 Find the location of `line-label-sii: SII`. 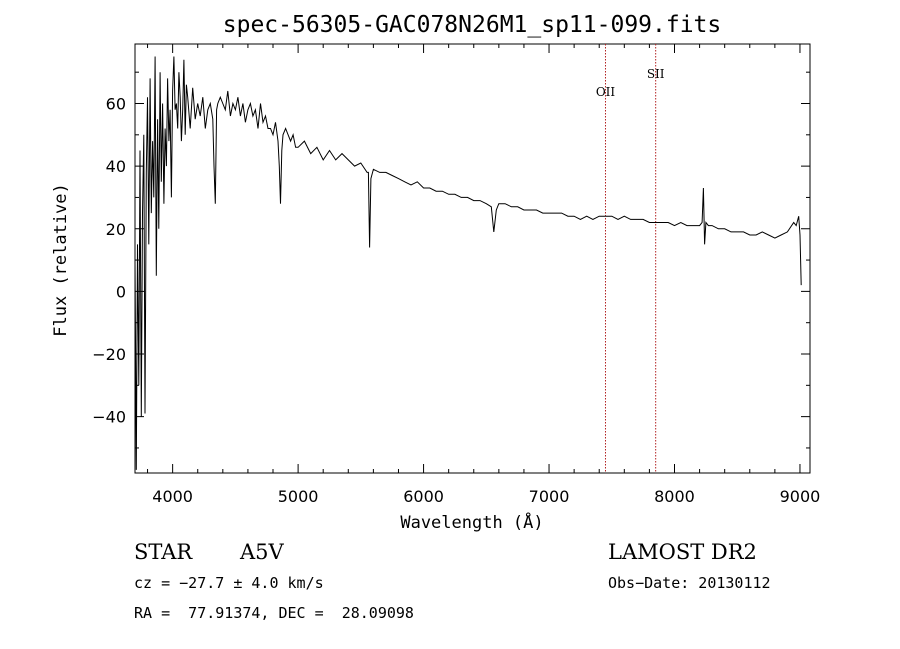

line-label-sii: SII is located at coordinates (656, 74).